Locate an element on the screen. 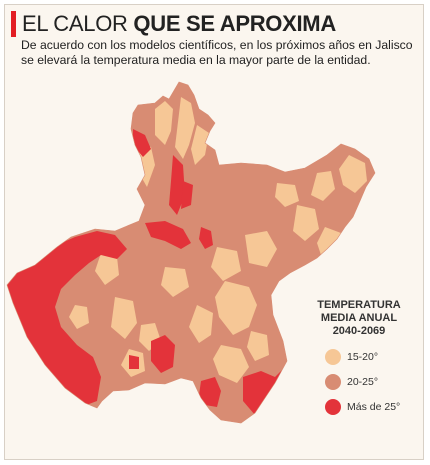 This screenshot has width=430, height=465. legend-items: 15-20° 20-25° Más de 25° is located at coordinates (359, 382).